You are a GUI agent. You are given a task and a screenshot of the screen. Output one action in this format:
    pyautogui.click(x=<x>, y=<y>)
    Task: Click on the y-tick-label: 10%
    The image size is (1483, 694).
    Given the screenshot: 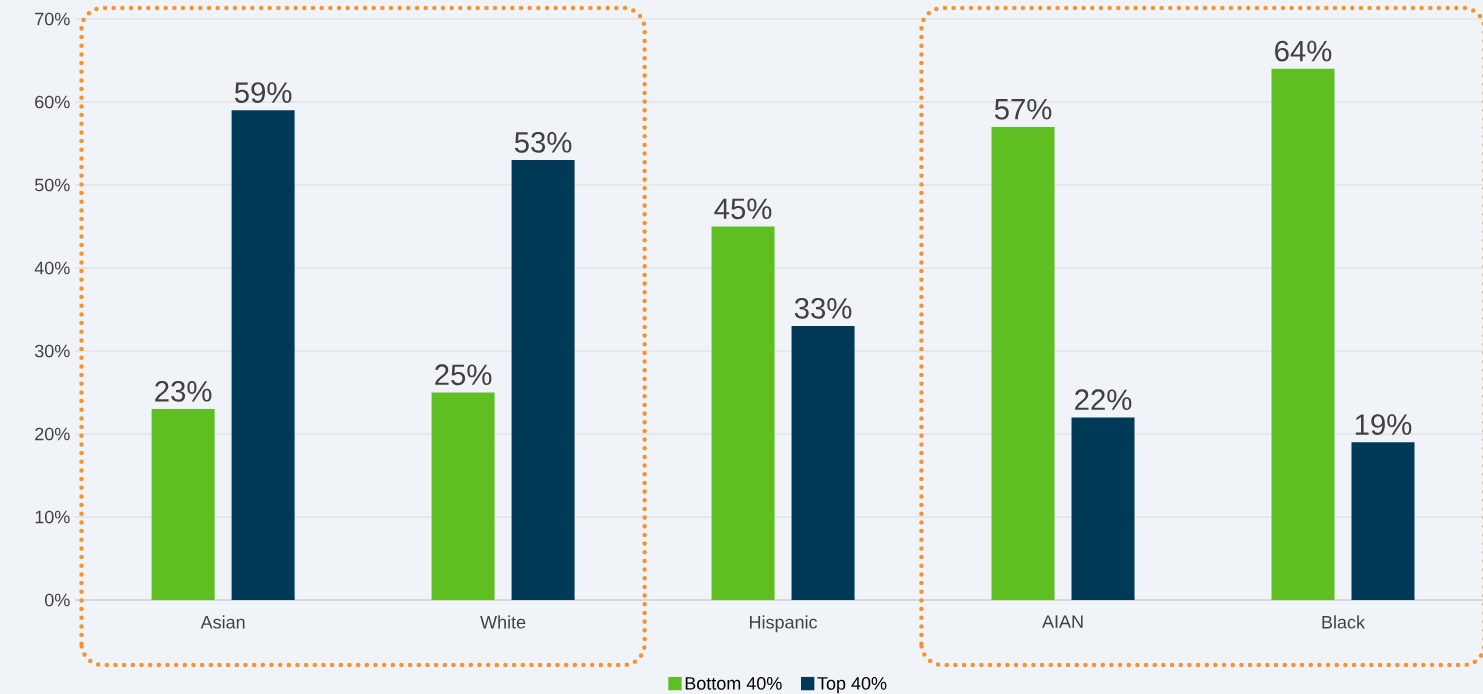 What is the action you would take?
    pyautogui.click(x=52, y=517)
    